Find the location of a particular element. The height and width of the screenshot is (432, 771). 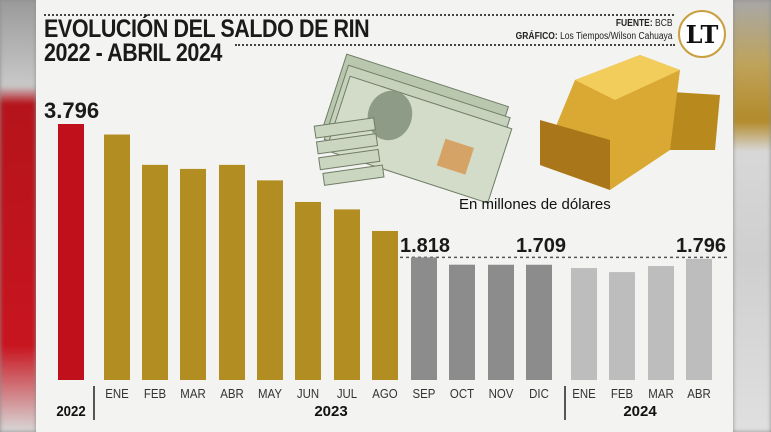

data-label-0: 3.796 is located at coordinates (71, 110).